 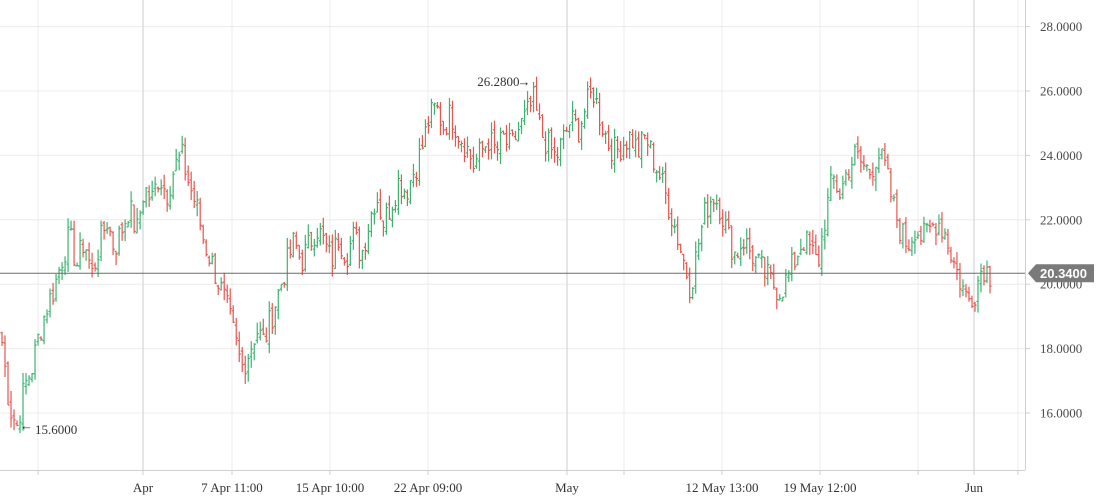 What do you see at coordinates (1061, 413) in the screenshot?
I see `y-tick-label: 16.0000` at bounding box center [1061, 413].